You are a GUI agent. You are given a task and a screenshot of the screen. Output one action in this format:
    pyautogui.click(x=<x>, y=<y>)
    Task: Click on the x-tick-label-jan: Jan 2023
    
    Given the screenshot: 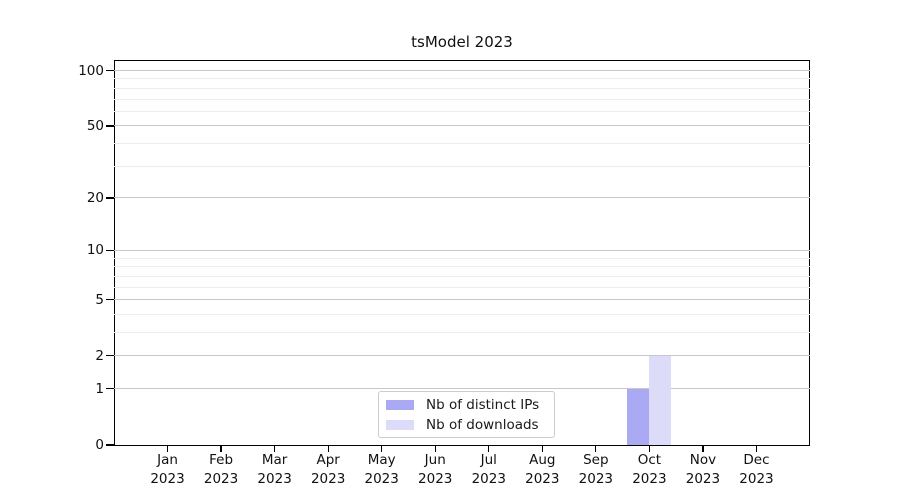 What is the action you would take?
    pyautogui.click(x=167, y=469)
    